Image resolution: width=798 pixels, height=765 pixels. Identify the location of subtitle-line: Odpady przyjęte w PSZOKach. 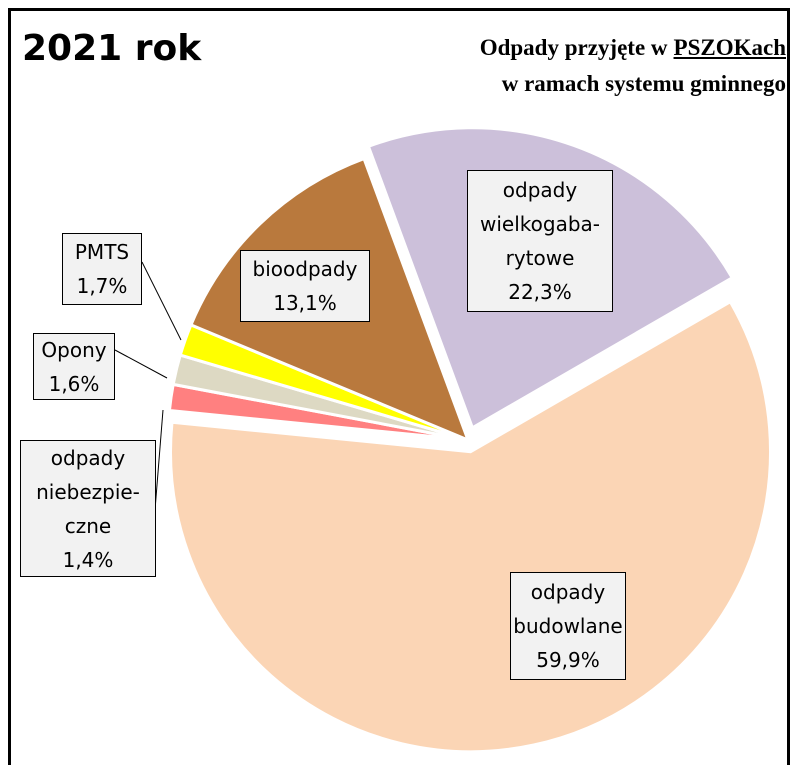
(633, 48).